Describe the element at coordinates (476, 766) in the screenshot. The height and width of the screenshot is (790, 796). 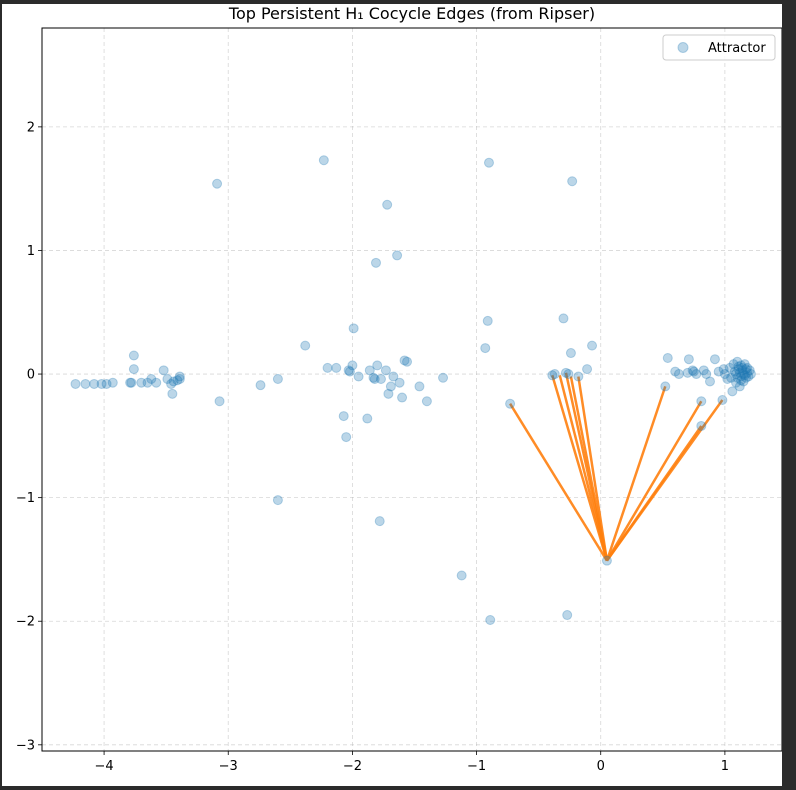
I see `x-tick-label: −1` at that location.